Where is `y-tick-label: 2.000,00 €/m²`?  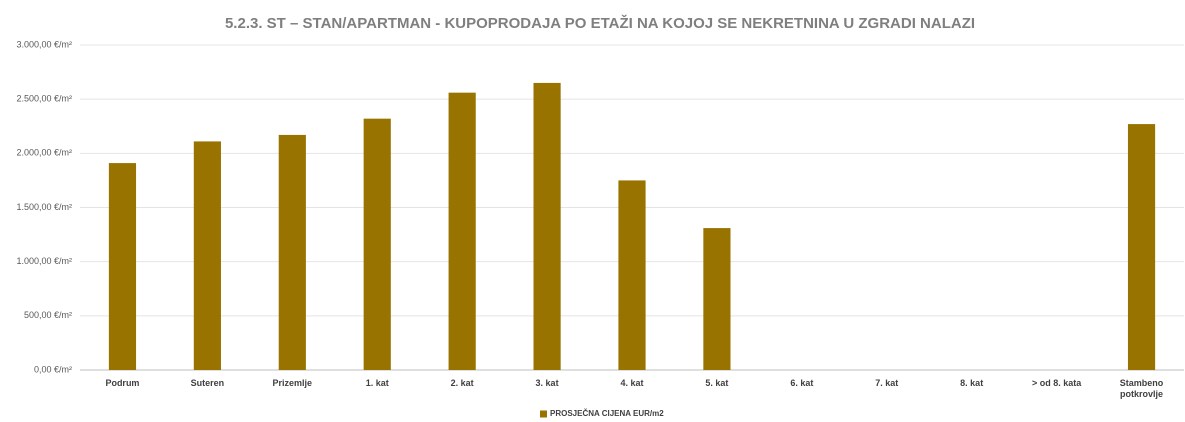
y-tick-label: 2.000,00 €/m² is located at coordinates (44, 153).